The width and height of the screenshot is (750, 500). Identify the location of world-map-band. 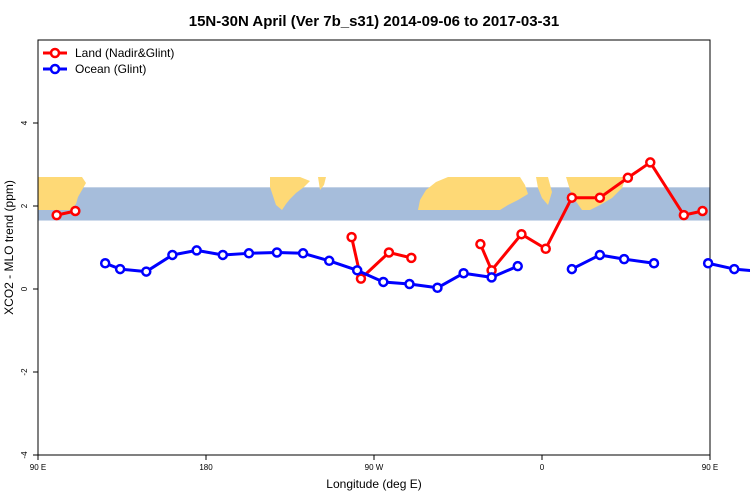
(374, 199).